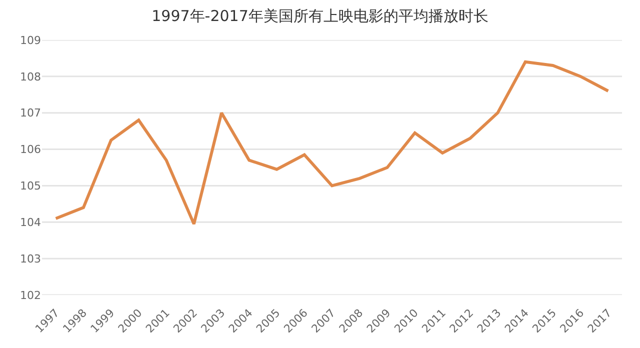 The image size is (640, 348). I want to click on y-tick-label: 102, so click(30, 295).